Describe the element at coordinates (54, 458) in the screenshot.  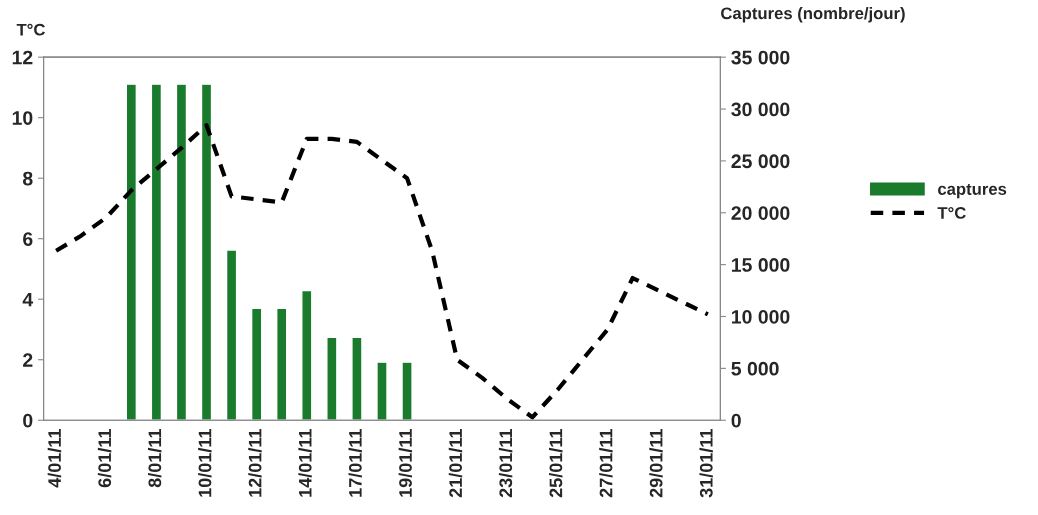
I see `x-tick-label: 4/01/11` at that location.